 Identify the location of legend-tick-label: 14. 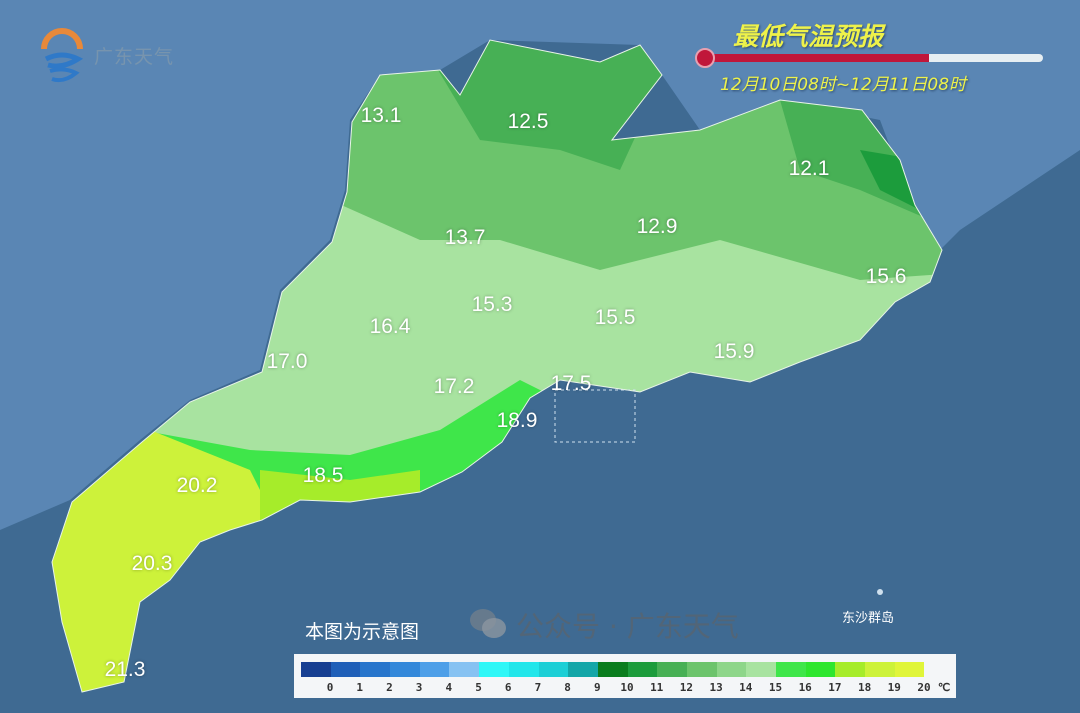
(746, 687).